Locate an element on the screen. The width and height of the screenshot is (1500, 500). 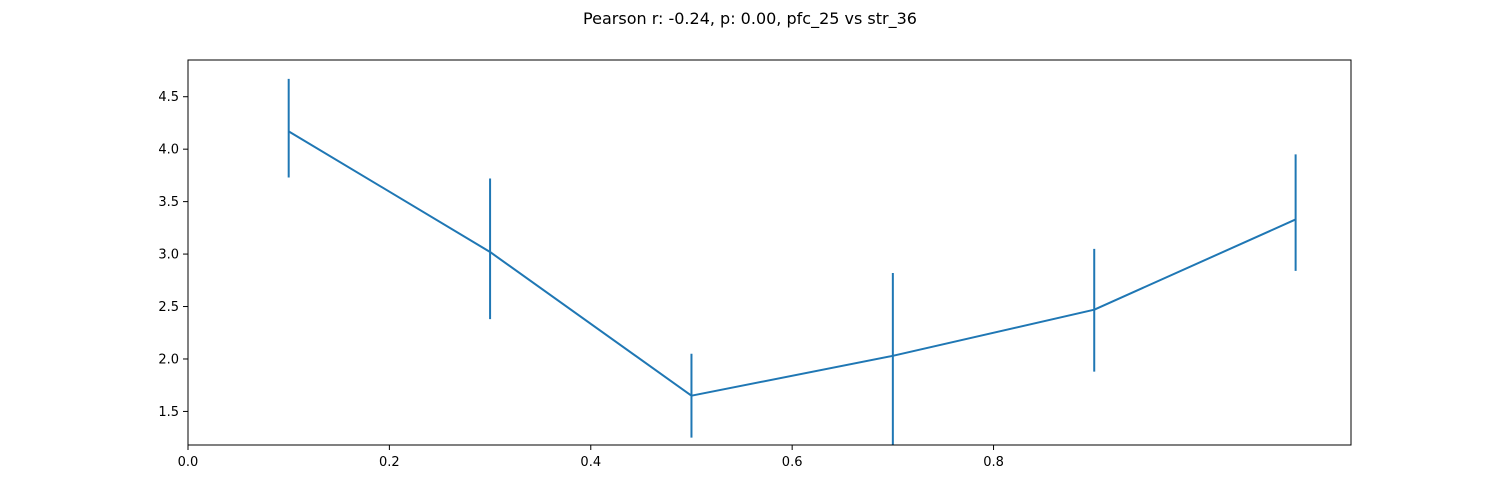
y-tick-label: 1.5 is located at coordinates (168, 412).